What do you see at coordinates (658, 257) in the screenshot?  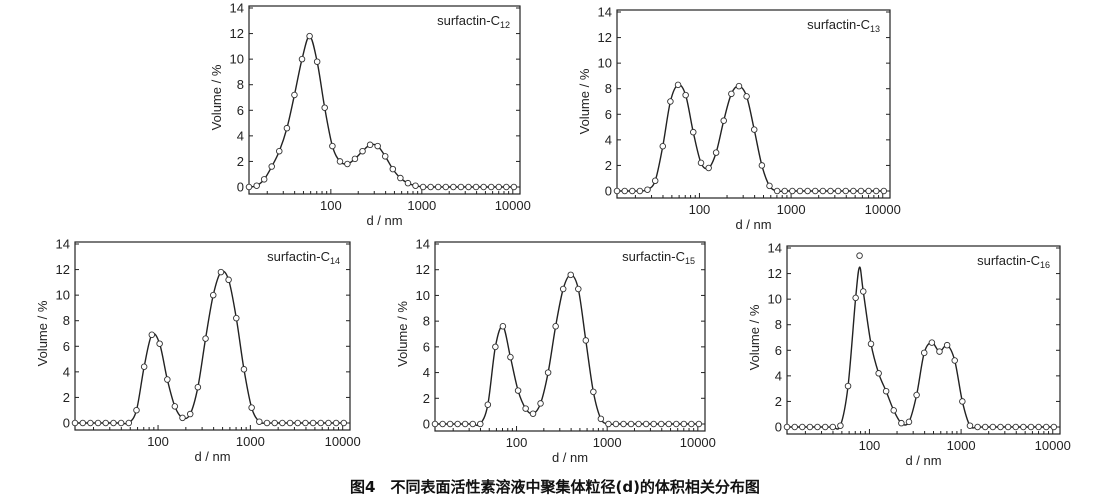 I see `series-label: surfactin-C15` at bounding box center [658, 257].